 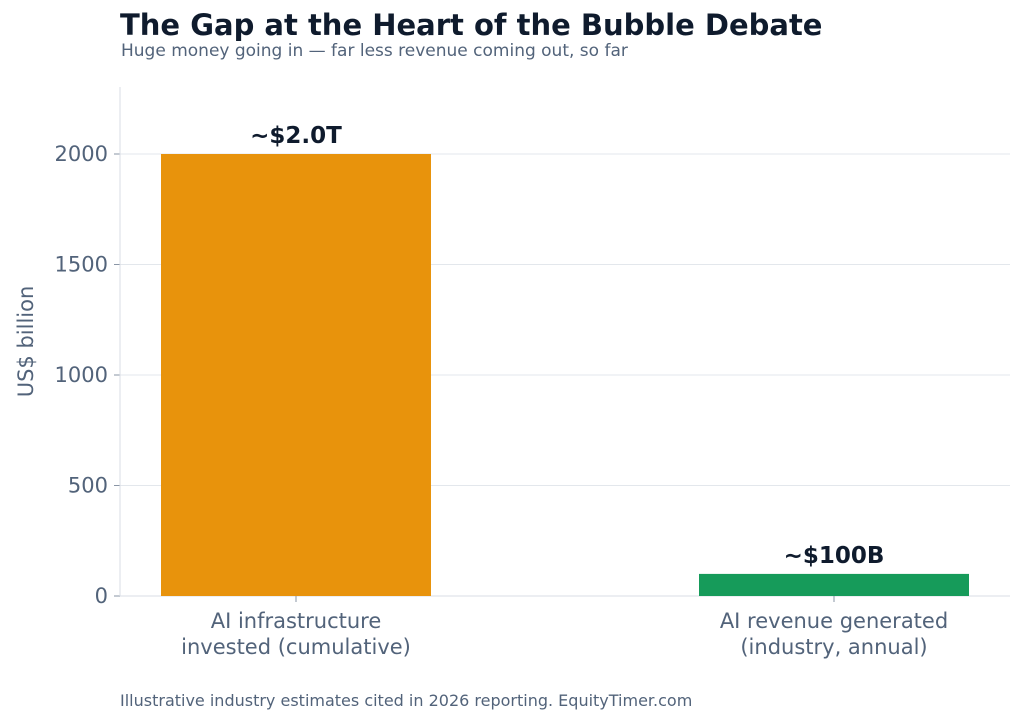 What do you see at coordinates (81, 154) in the screenshot?
I see `y-tick-label: 2000` at bounding box center [81, 154].